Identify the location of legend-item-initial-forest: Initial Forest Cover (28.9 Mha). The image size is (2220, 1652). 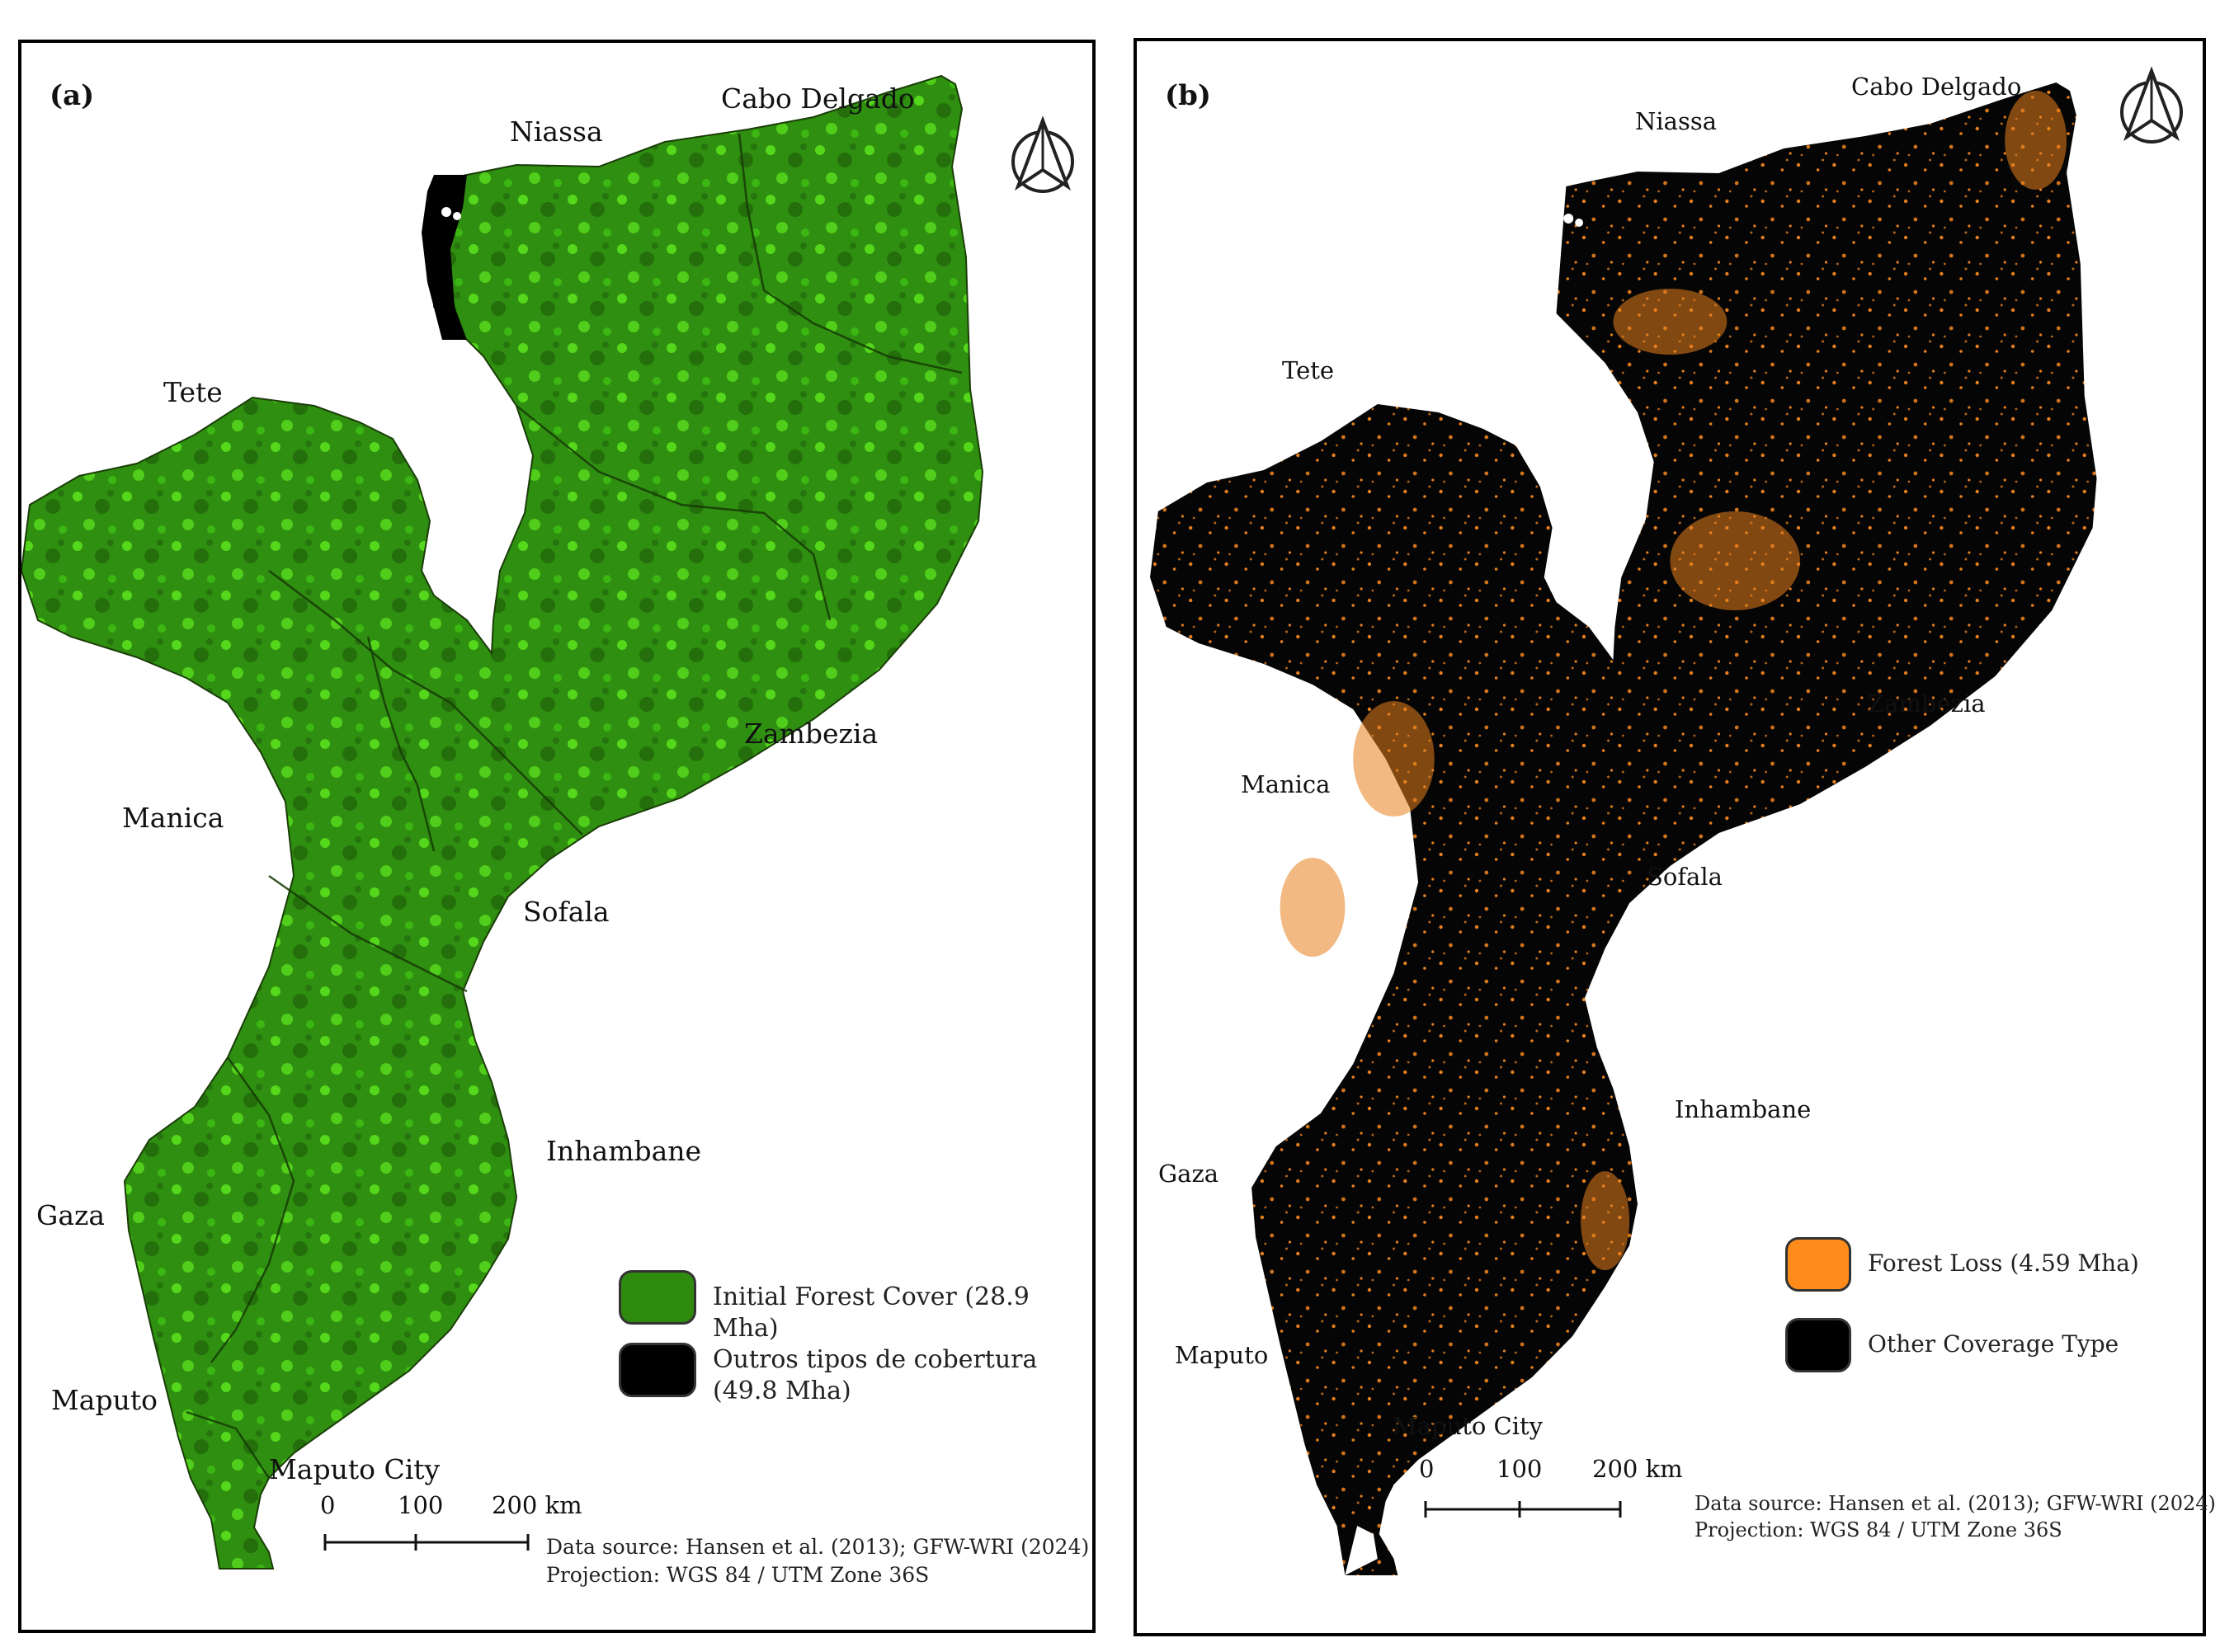
(855, 1307).